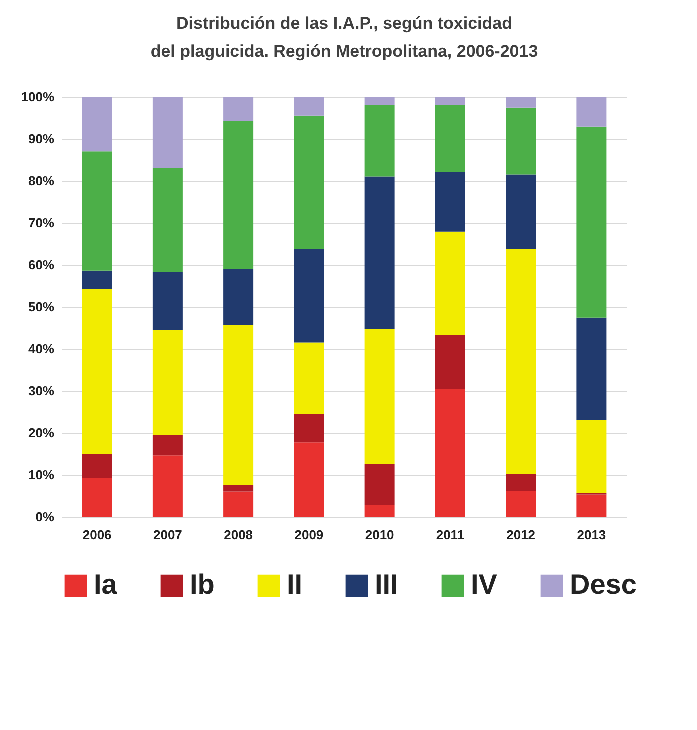 The image size is (697, 730). I want to click on x-tick-label: 2009, so click(309, 535).